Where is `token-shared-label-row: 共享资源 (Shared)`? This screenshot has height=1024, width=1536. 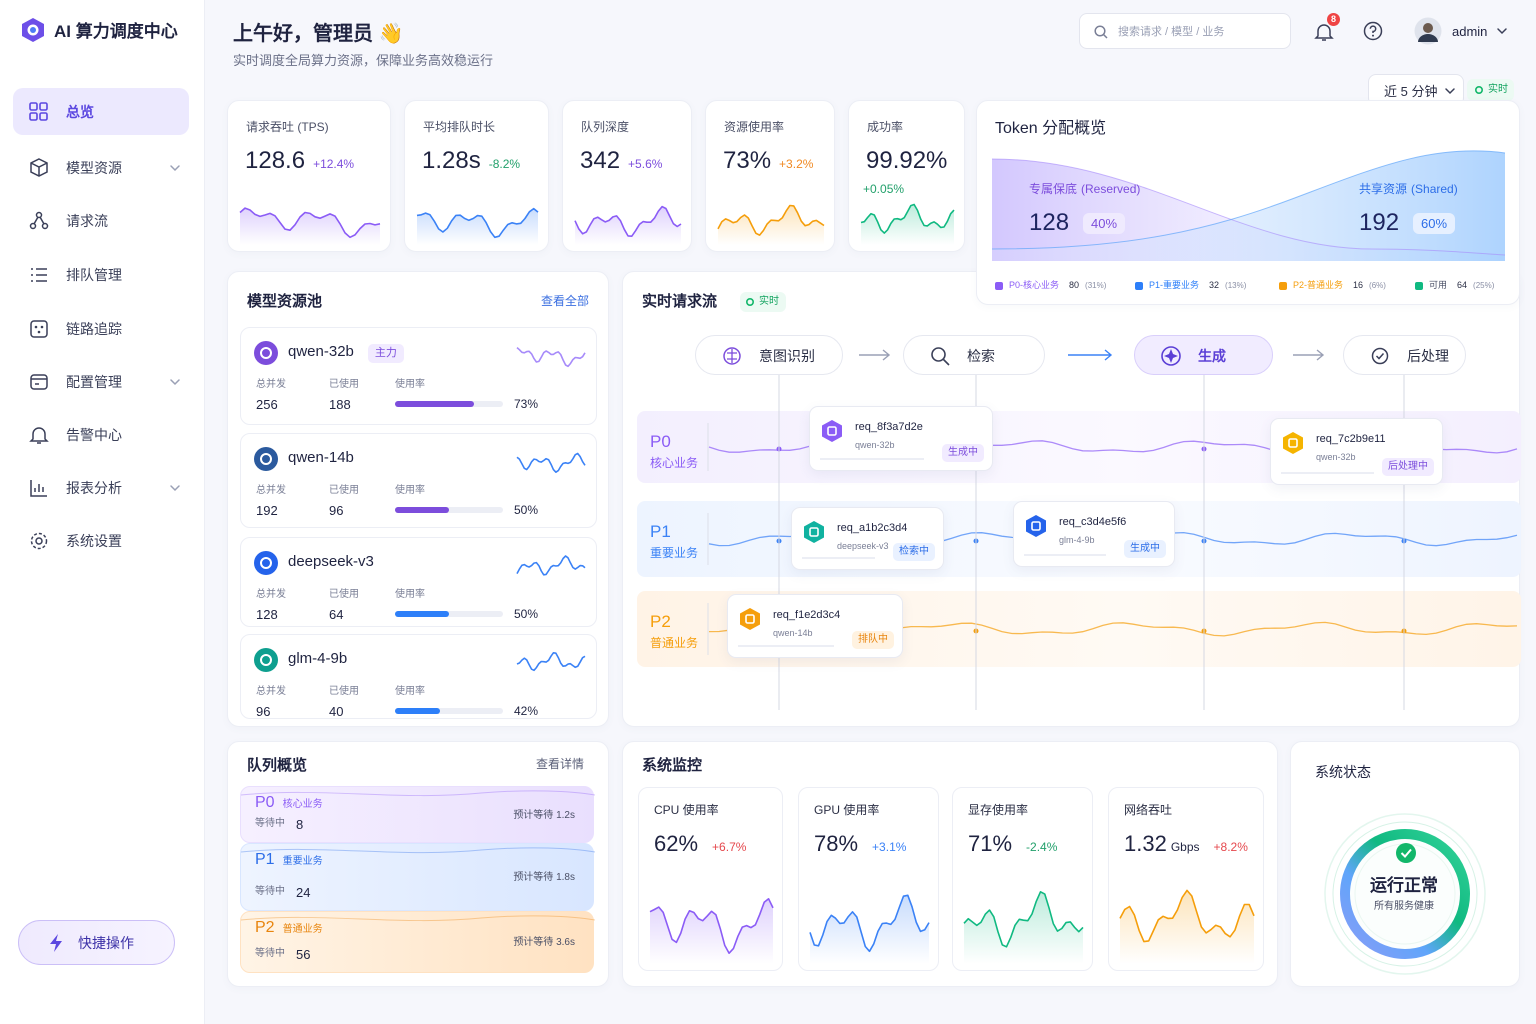
token-shared-label-row: 共享资源 (Shared) is located at coordinates (1408, 189).